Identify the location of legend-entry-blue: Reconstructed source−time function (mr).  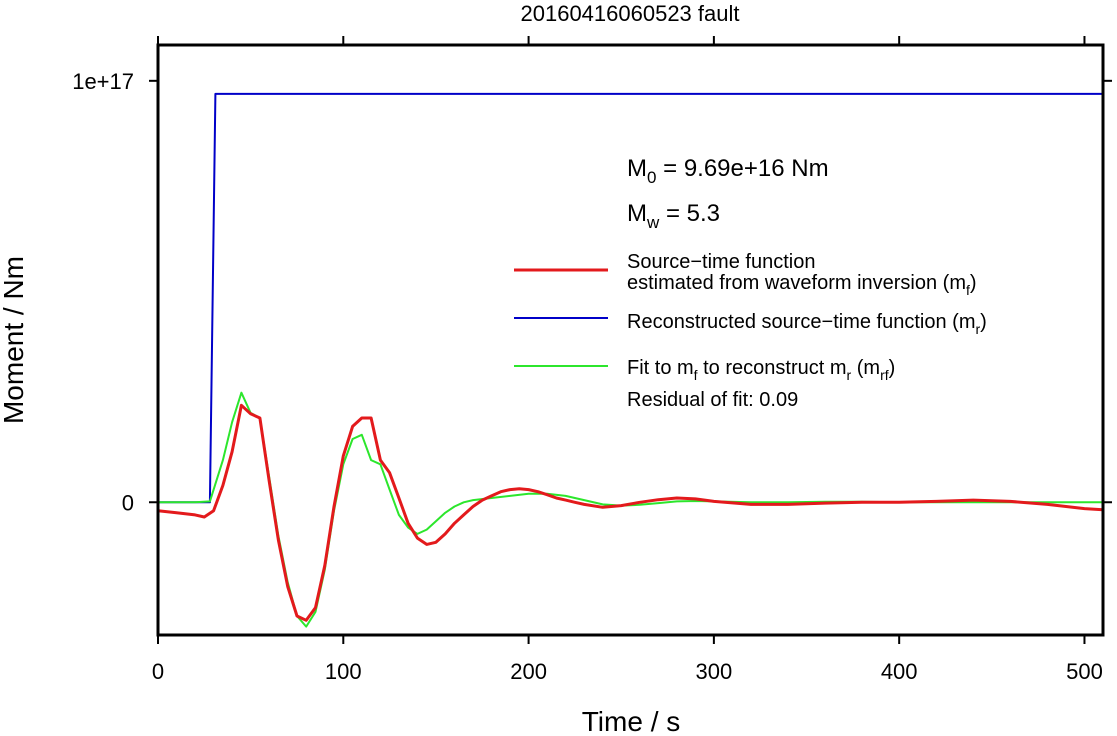
(750, 324).